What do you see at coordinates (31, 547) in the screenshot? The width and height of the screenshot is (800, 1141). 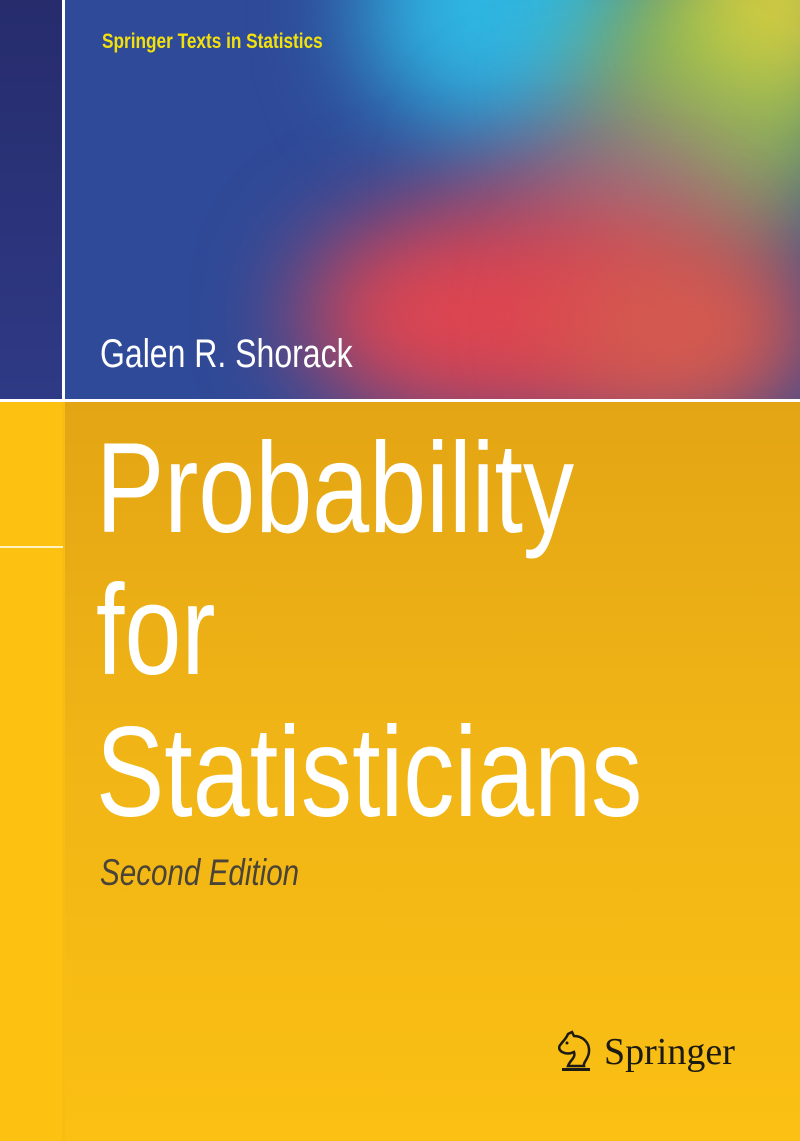 I see `divider-left-strip` at bounding box center [31, 547].